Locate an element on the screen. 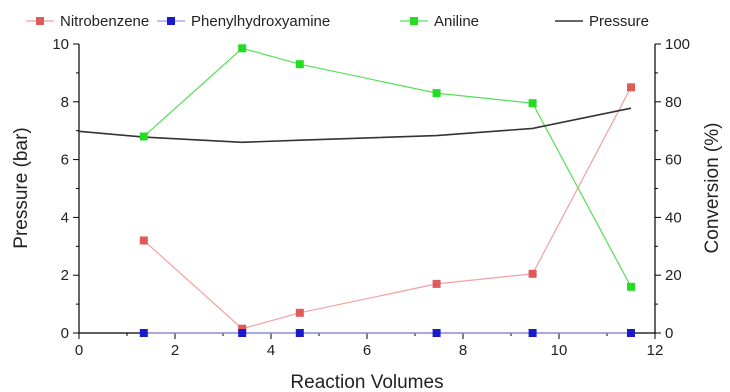  x-tick-label: 0 is located at coordinates (79, 350).